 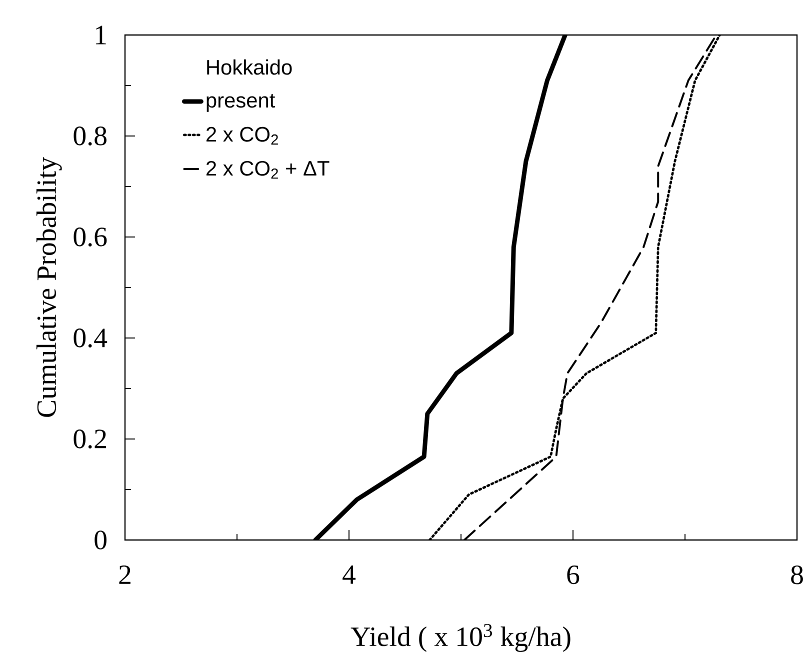 What do you see at coordinates (90, 237) in the screenshot?
I see `y-tick-label: 0.6` at bounding box center [90, 237].